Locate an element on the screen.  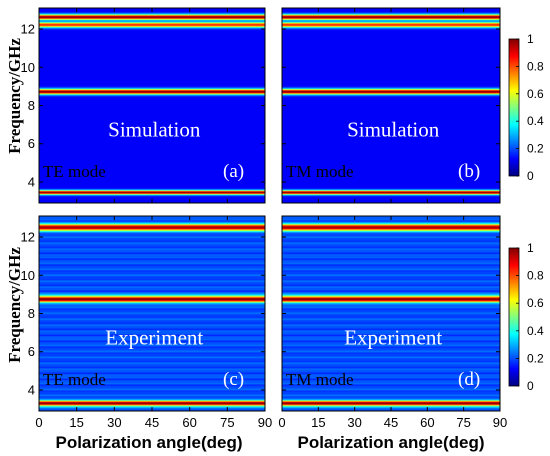
x-axis-label-right: Polarization angle(deg) is located at coordinates (390, 442).